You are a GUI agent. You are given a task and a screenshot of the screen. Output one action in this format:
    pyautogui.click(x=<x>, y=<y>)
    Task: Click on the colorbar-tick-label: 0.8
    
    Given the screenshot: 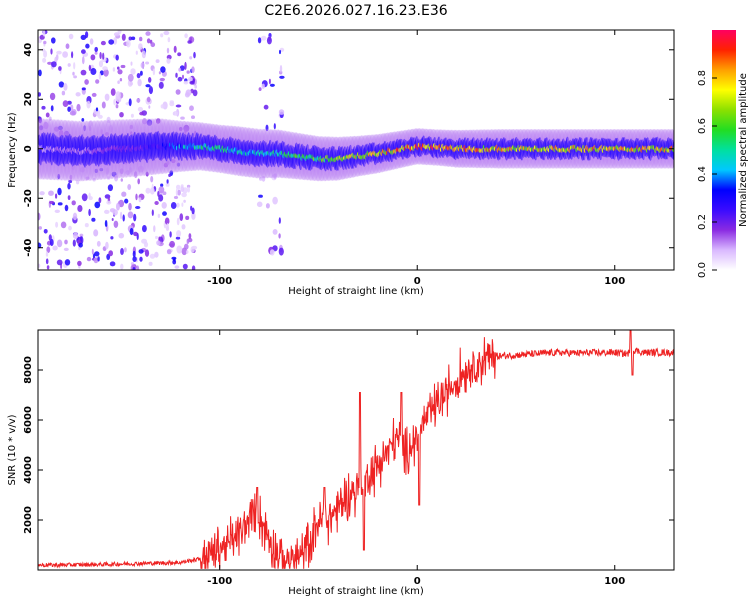 What is the action you would take?
    pyautogui.click(x=702, y=78)
    